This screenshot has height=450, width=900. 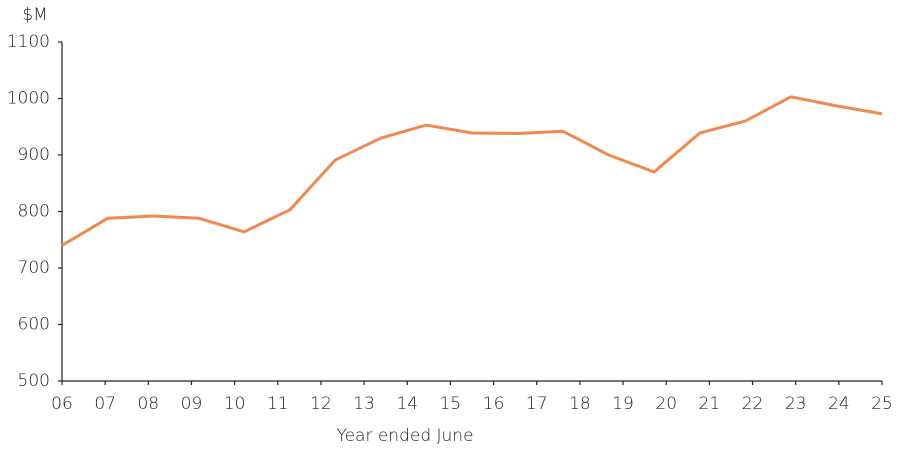 I want to click on x-tick-label: 14, so click(x=407, y=404).